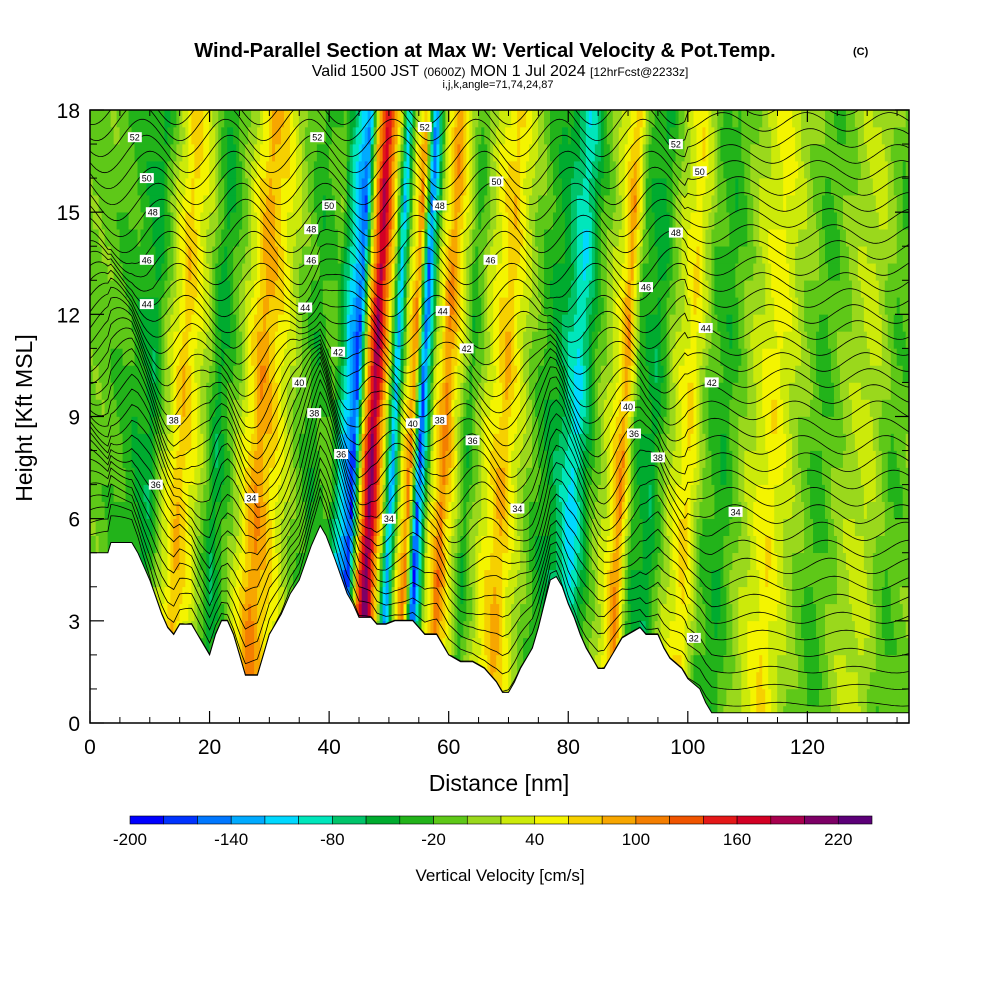 The height and width of the screenshot is (1000, 1000). Describe the element at coordinates (720, 820) in the screenshot. I see `colorbar-swatch` at that location.